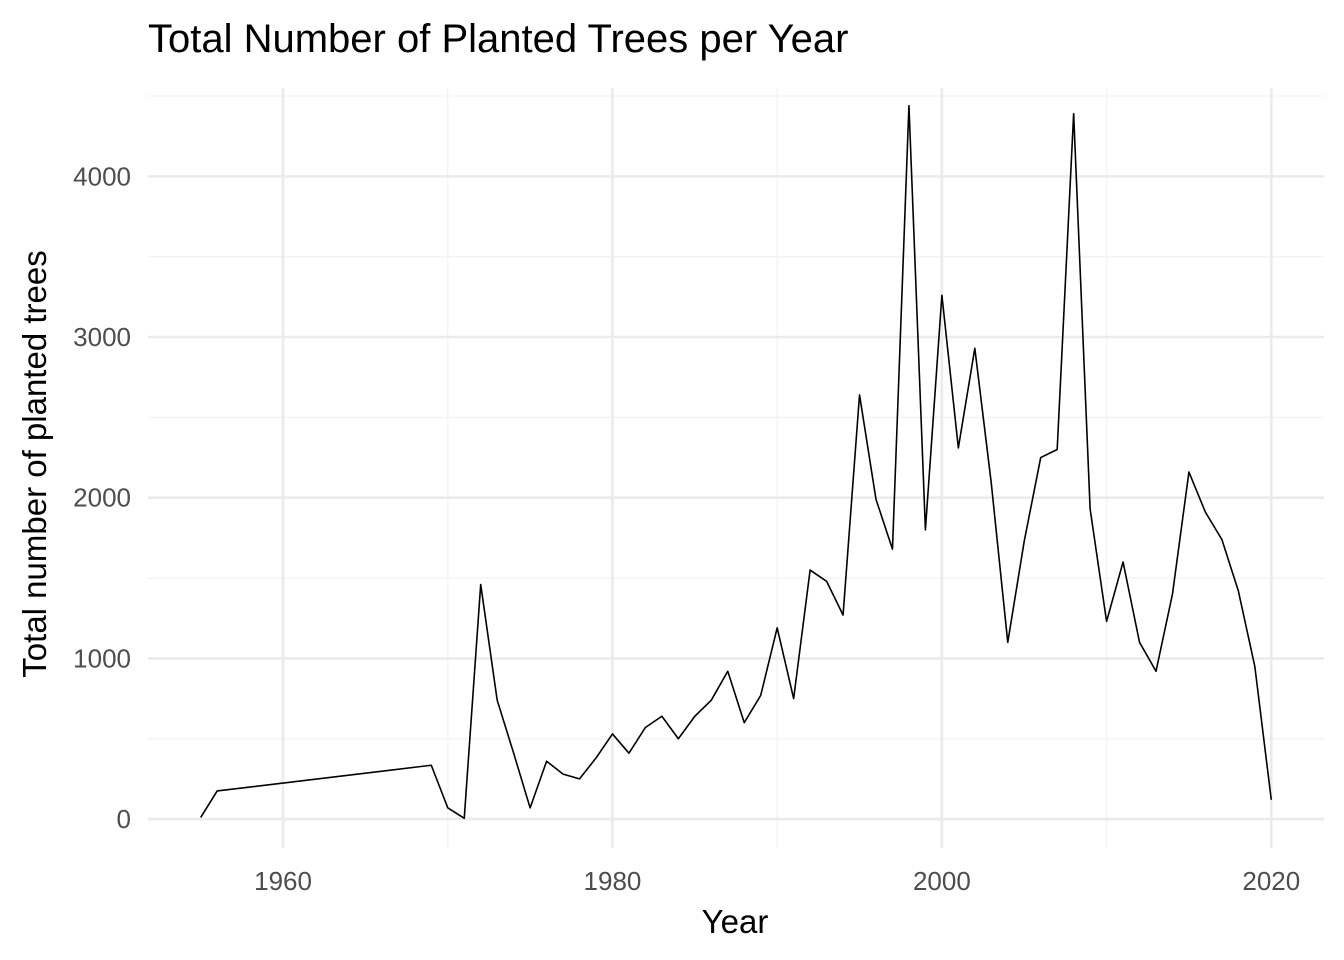 This screenshot has height=960, width=1344. Describe the element at coordinates (102, 176) in the screenshot. I see `y-tick-label: 4000` at that location.